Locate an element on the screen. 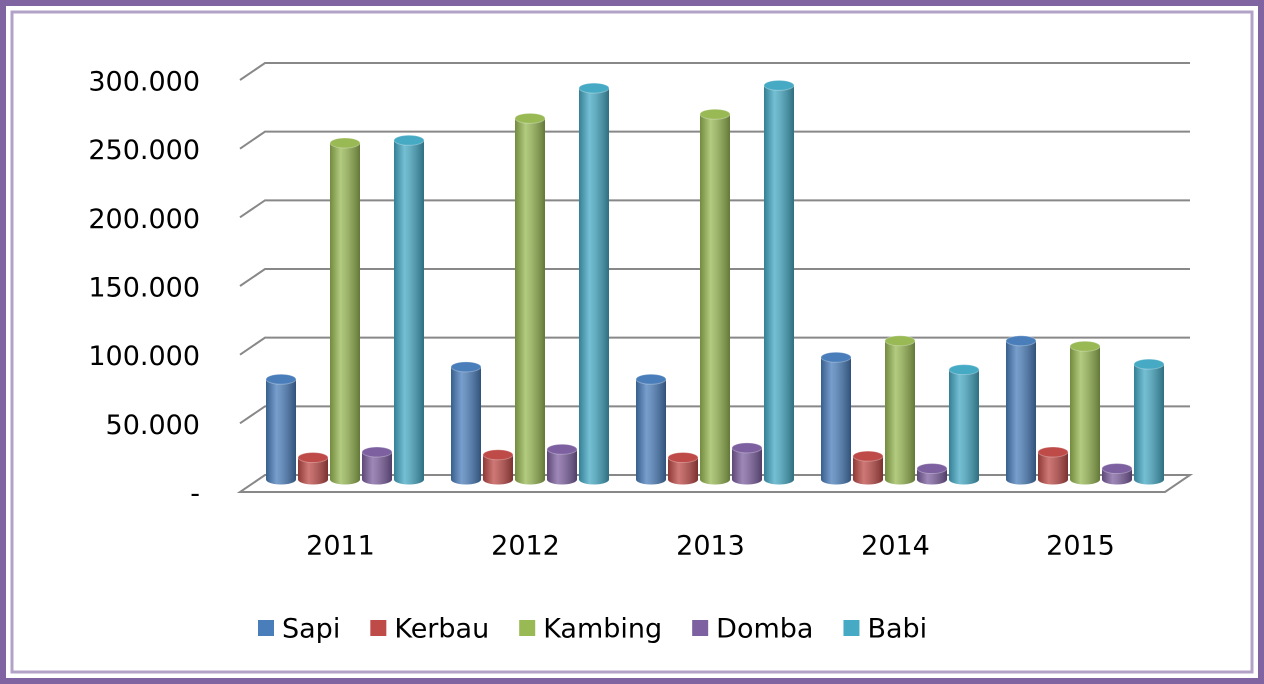 The image size is (1264, 684). y-tick-label: 300.000 is located at coordinates (144, 82).